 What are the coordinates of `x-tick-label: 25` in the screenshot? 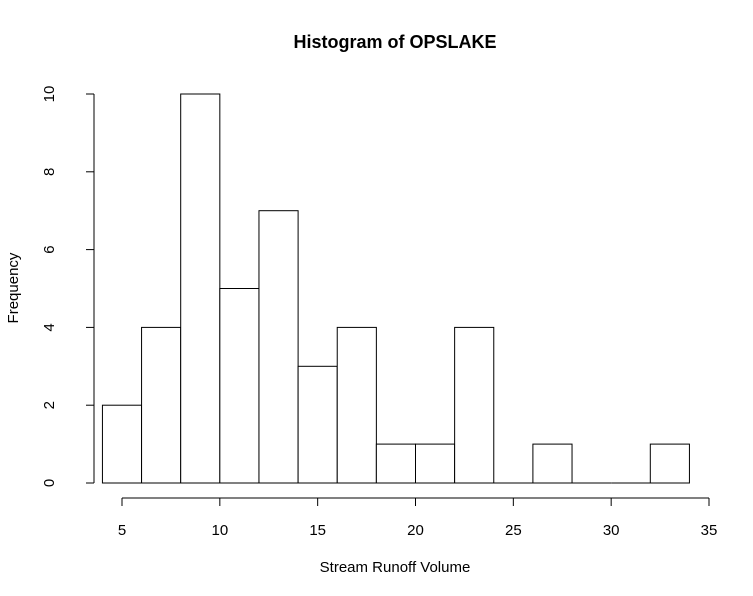 It's located at (513, 530).